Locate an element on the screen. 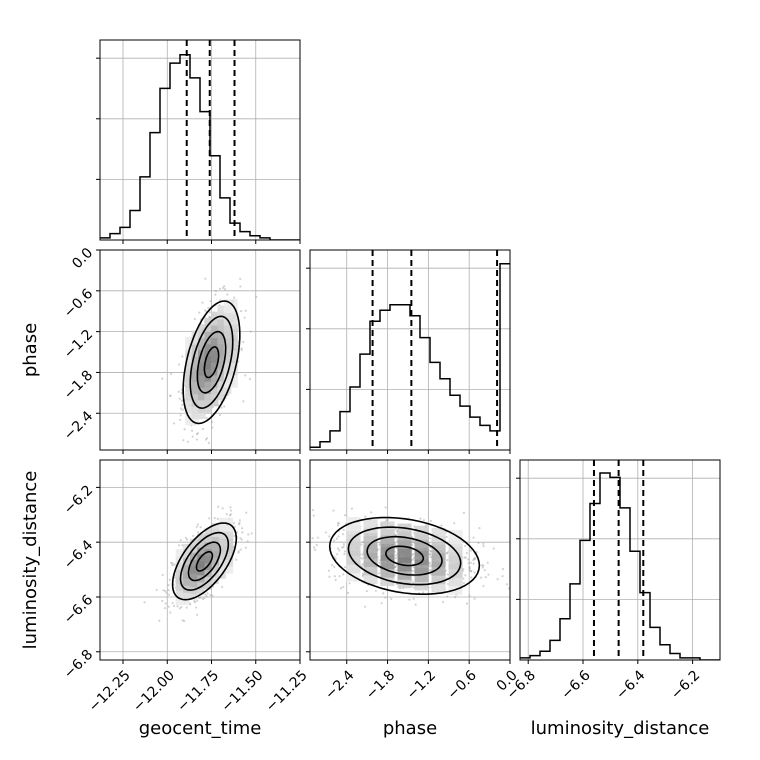 The width and height of the screenshot is (760, 760). x-tick-label: −6.4 is located at coordinates (630, 684).